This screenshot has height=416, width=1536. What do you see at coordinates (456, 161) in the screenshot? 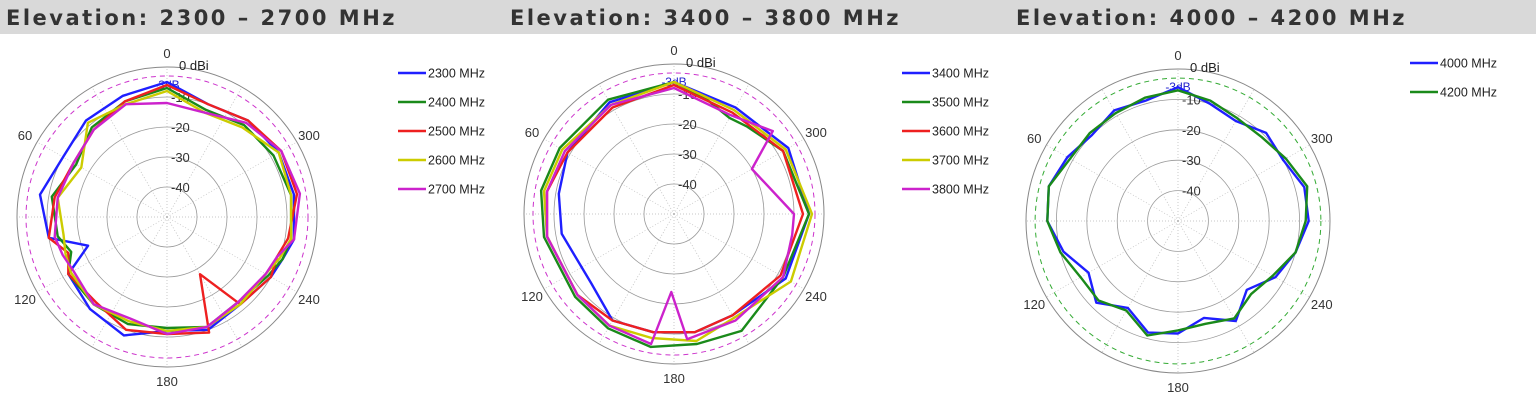
I see `legend-label: 2600 MHz` at bounding box center [456, 161].